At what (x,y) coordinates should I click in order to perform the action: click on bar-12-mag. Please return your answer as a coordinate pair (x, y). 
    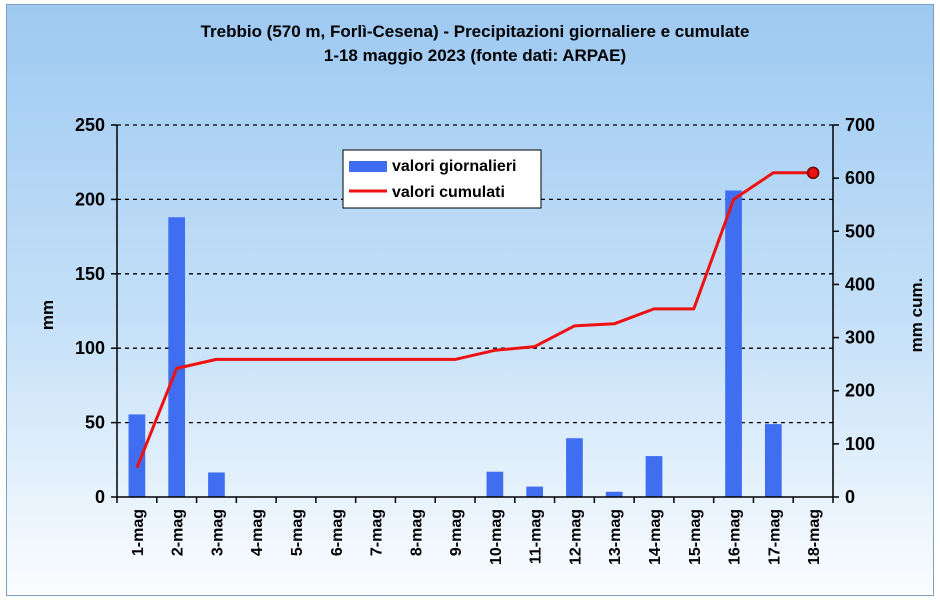
    Looking at the image, I should click on (574, 467).